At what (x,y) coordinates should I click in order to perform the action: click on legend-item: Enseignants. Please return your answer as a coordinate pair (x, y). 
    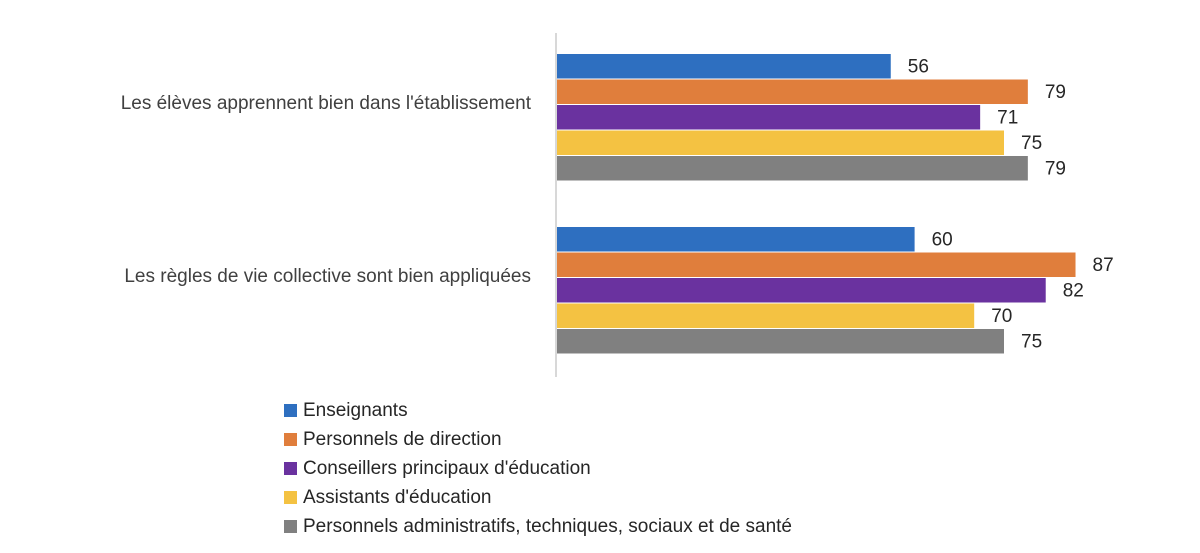
    Looking at the image, I should click on (538, 410).